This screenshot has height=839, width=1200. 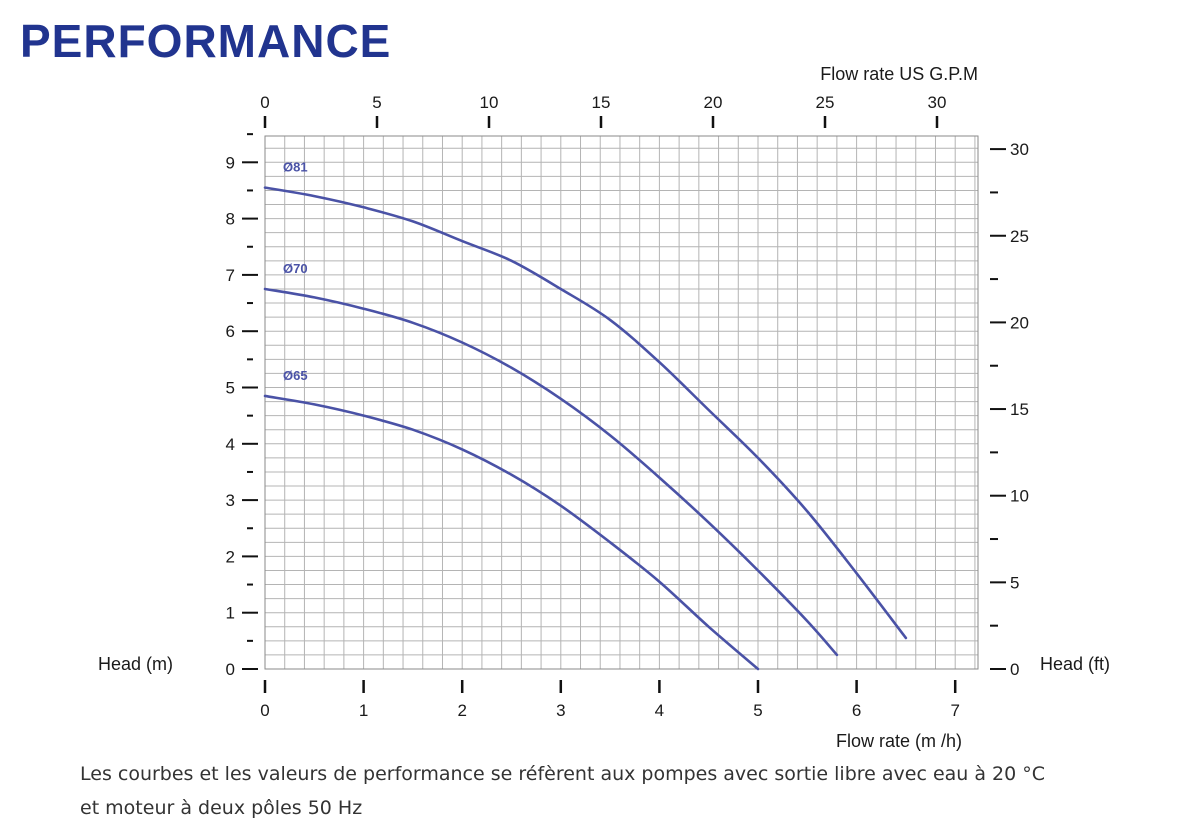 What do you see at coordinates (295, 268) in the screenshot?
I see `series-label-2: Ø70` at bounding box center [295, 268].